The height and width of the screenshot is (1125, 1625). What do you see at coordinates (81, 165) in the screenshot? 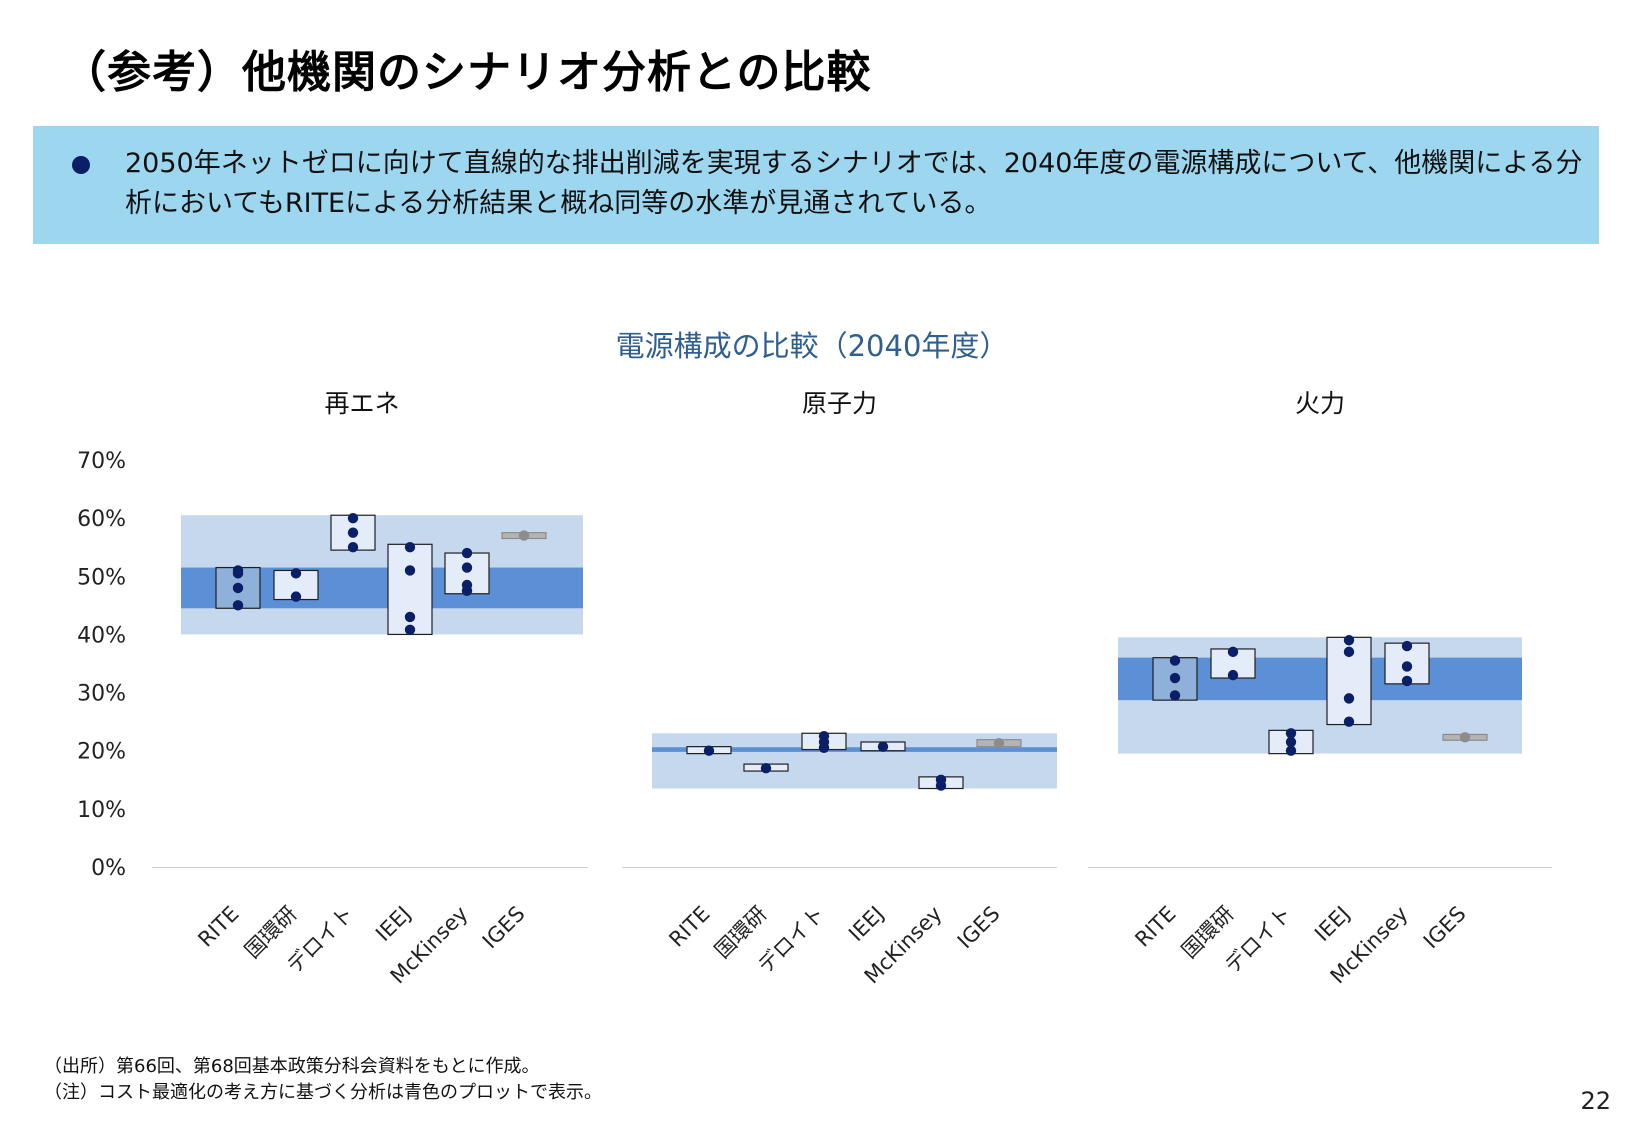
I see `bullet-icon` at bounding box center [81, 165].